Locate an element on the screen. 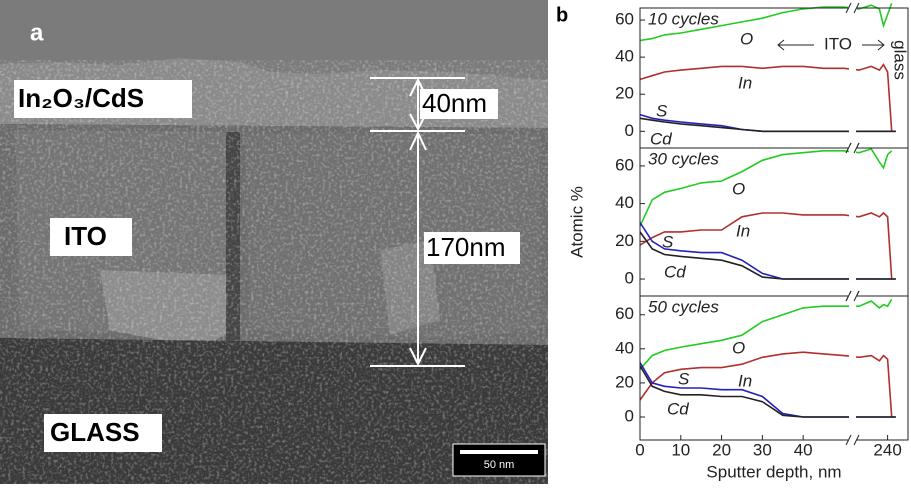 This screenshot has height=489, width=911. panel-title: 10 cycles is located at coordinates (683, 18).